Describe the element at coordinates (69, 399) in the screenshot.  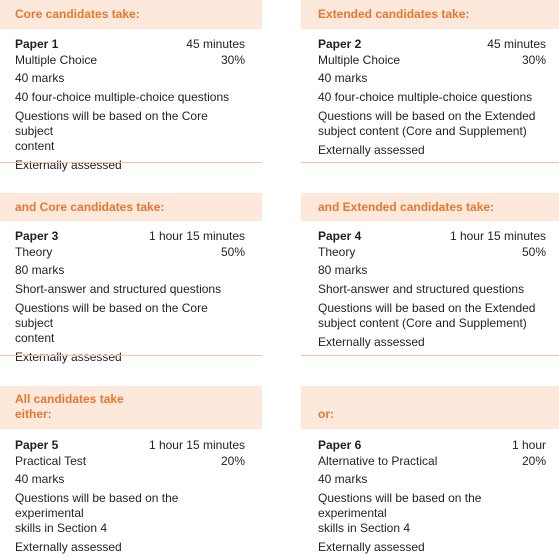
I see `section-header-line: All candidates take` at that location.